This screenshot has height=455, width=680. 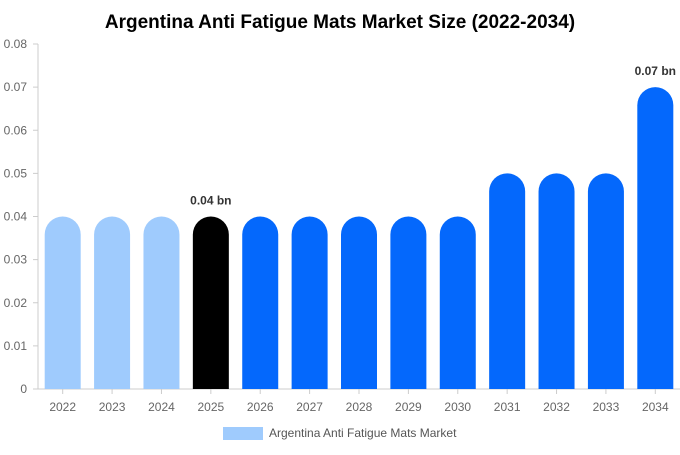 I want to click on bar-2023, so click(x=112, y=303).